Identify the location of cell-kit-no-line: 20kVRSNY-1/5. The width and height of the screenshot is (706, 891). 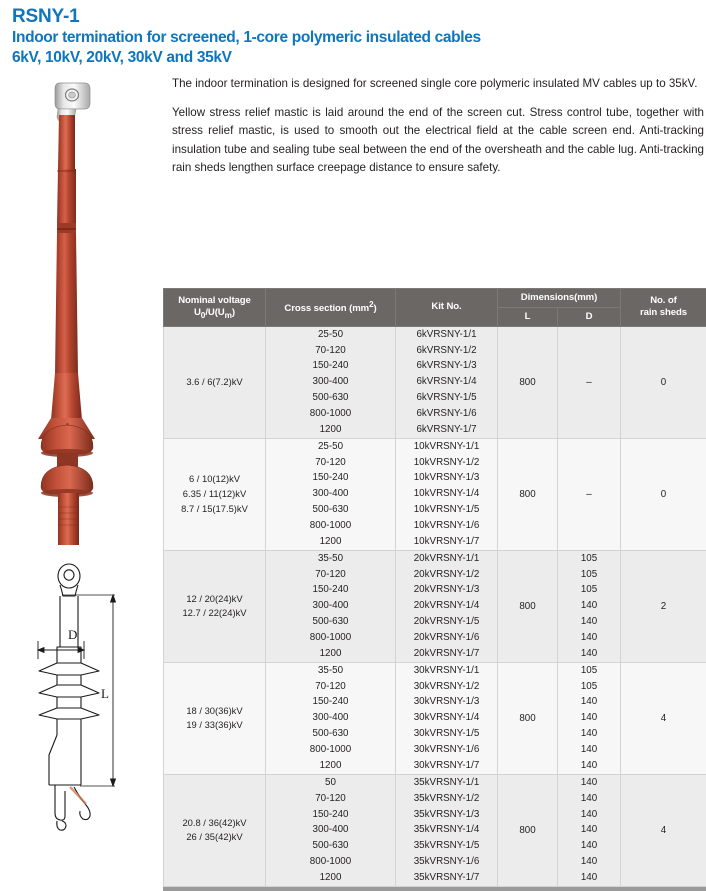
(446, 622).